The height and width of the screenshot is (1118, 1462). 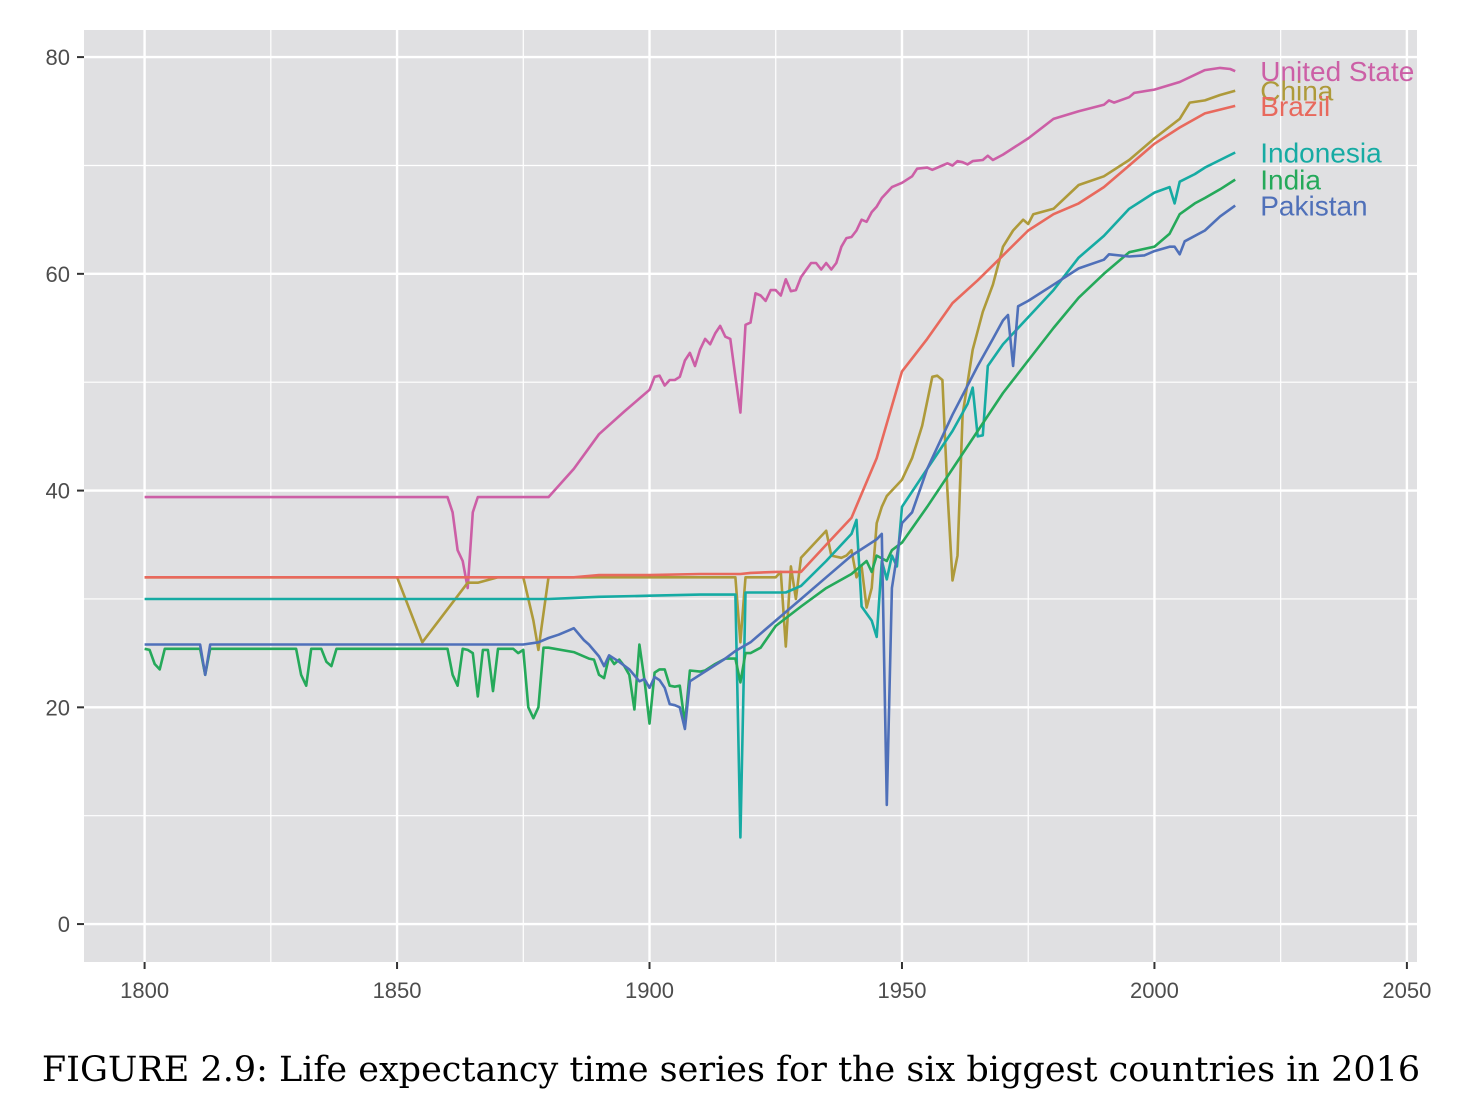 I want to click on series-label-china: China, so click(x=1297, y=91).